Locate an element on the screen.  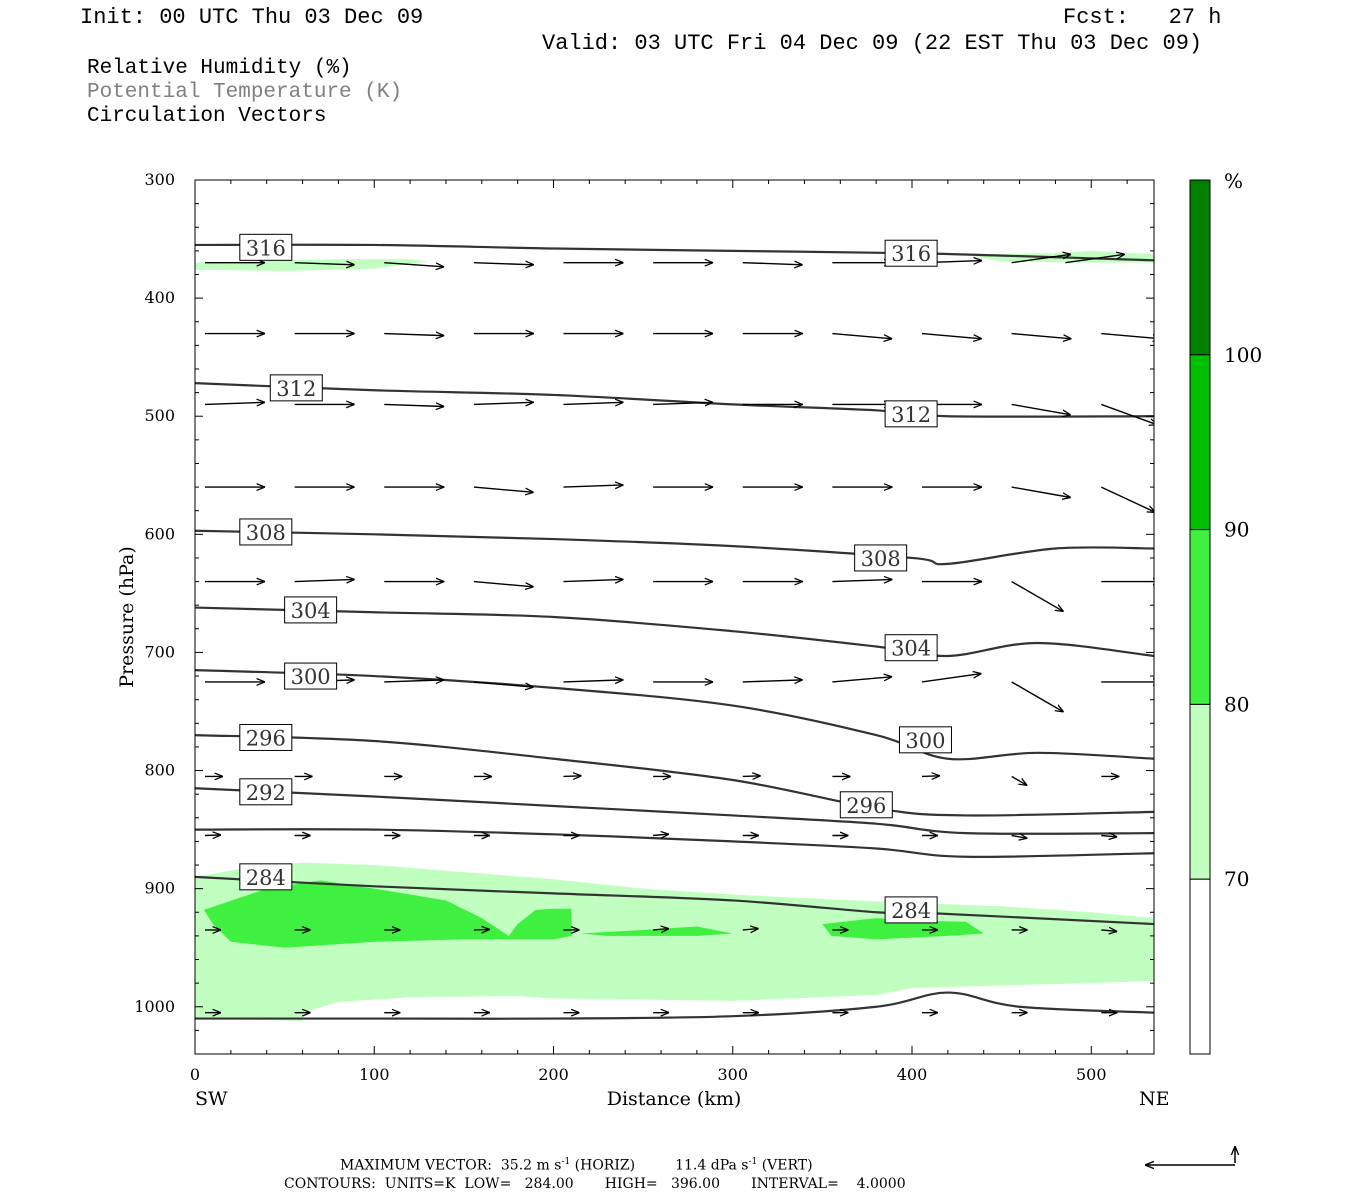
colorbar-level-label: 90 is located at coordinates (1236, 530).